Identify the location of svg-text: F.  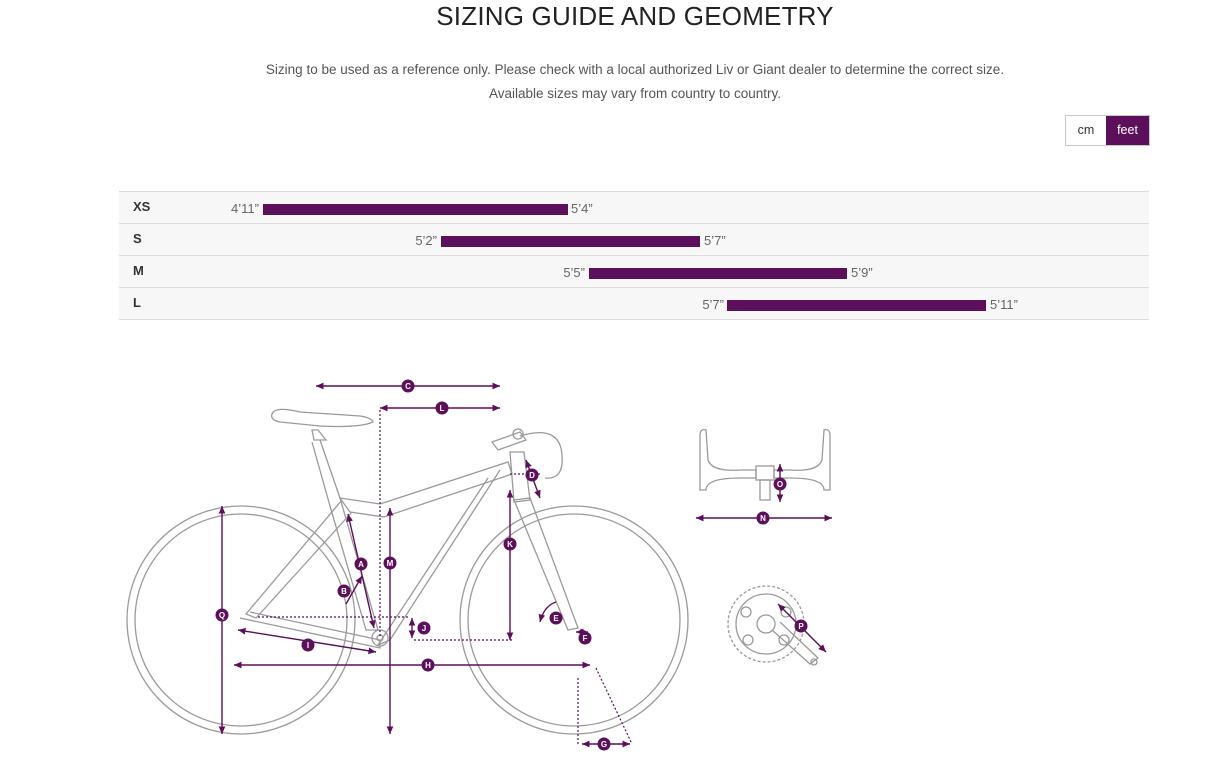
(585, 638).